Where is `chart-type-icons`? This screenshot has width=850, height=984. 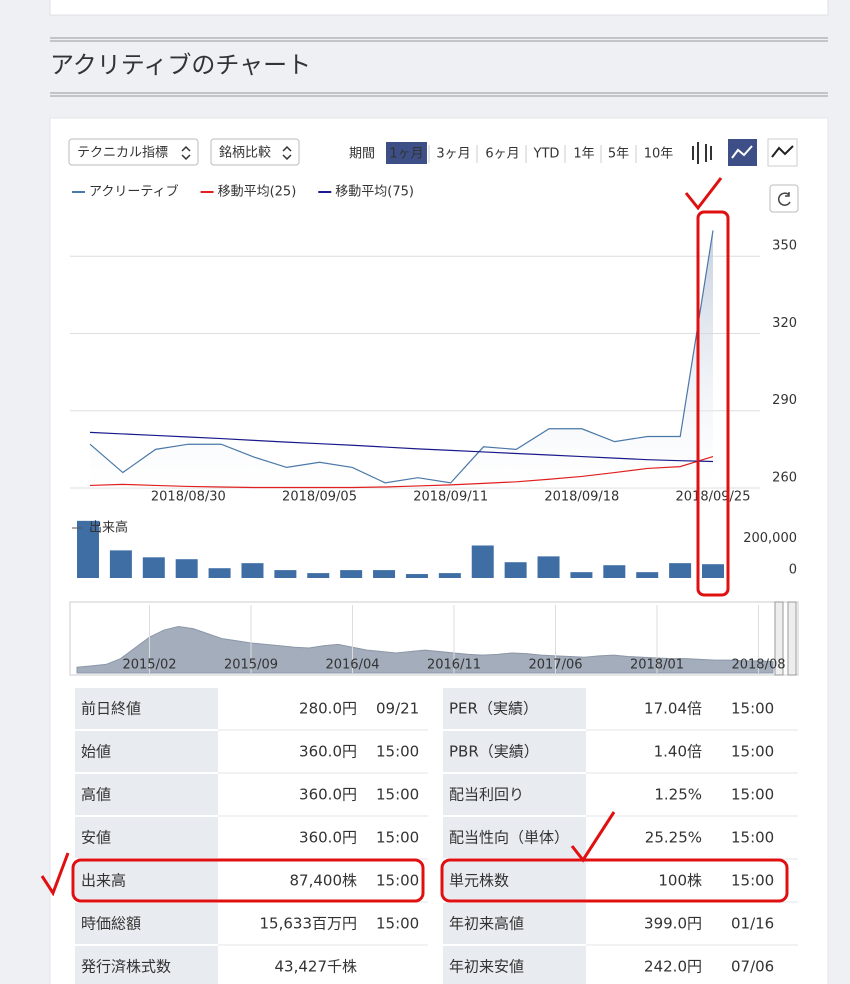
chart-type-icons is located at coordinates (745, 152).